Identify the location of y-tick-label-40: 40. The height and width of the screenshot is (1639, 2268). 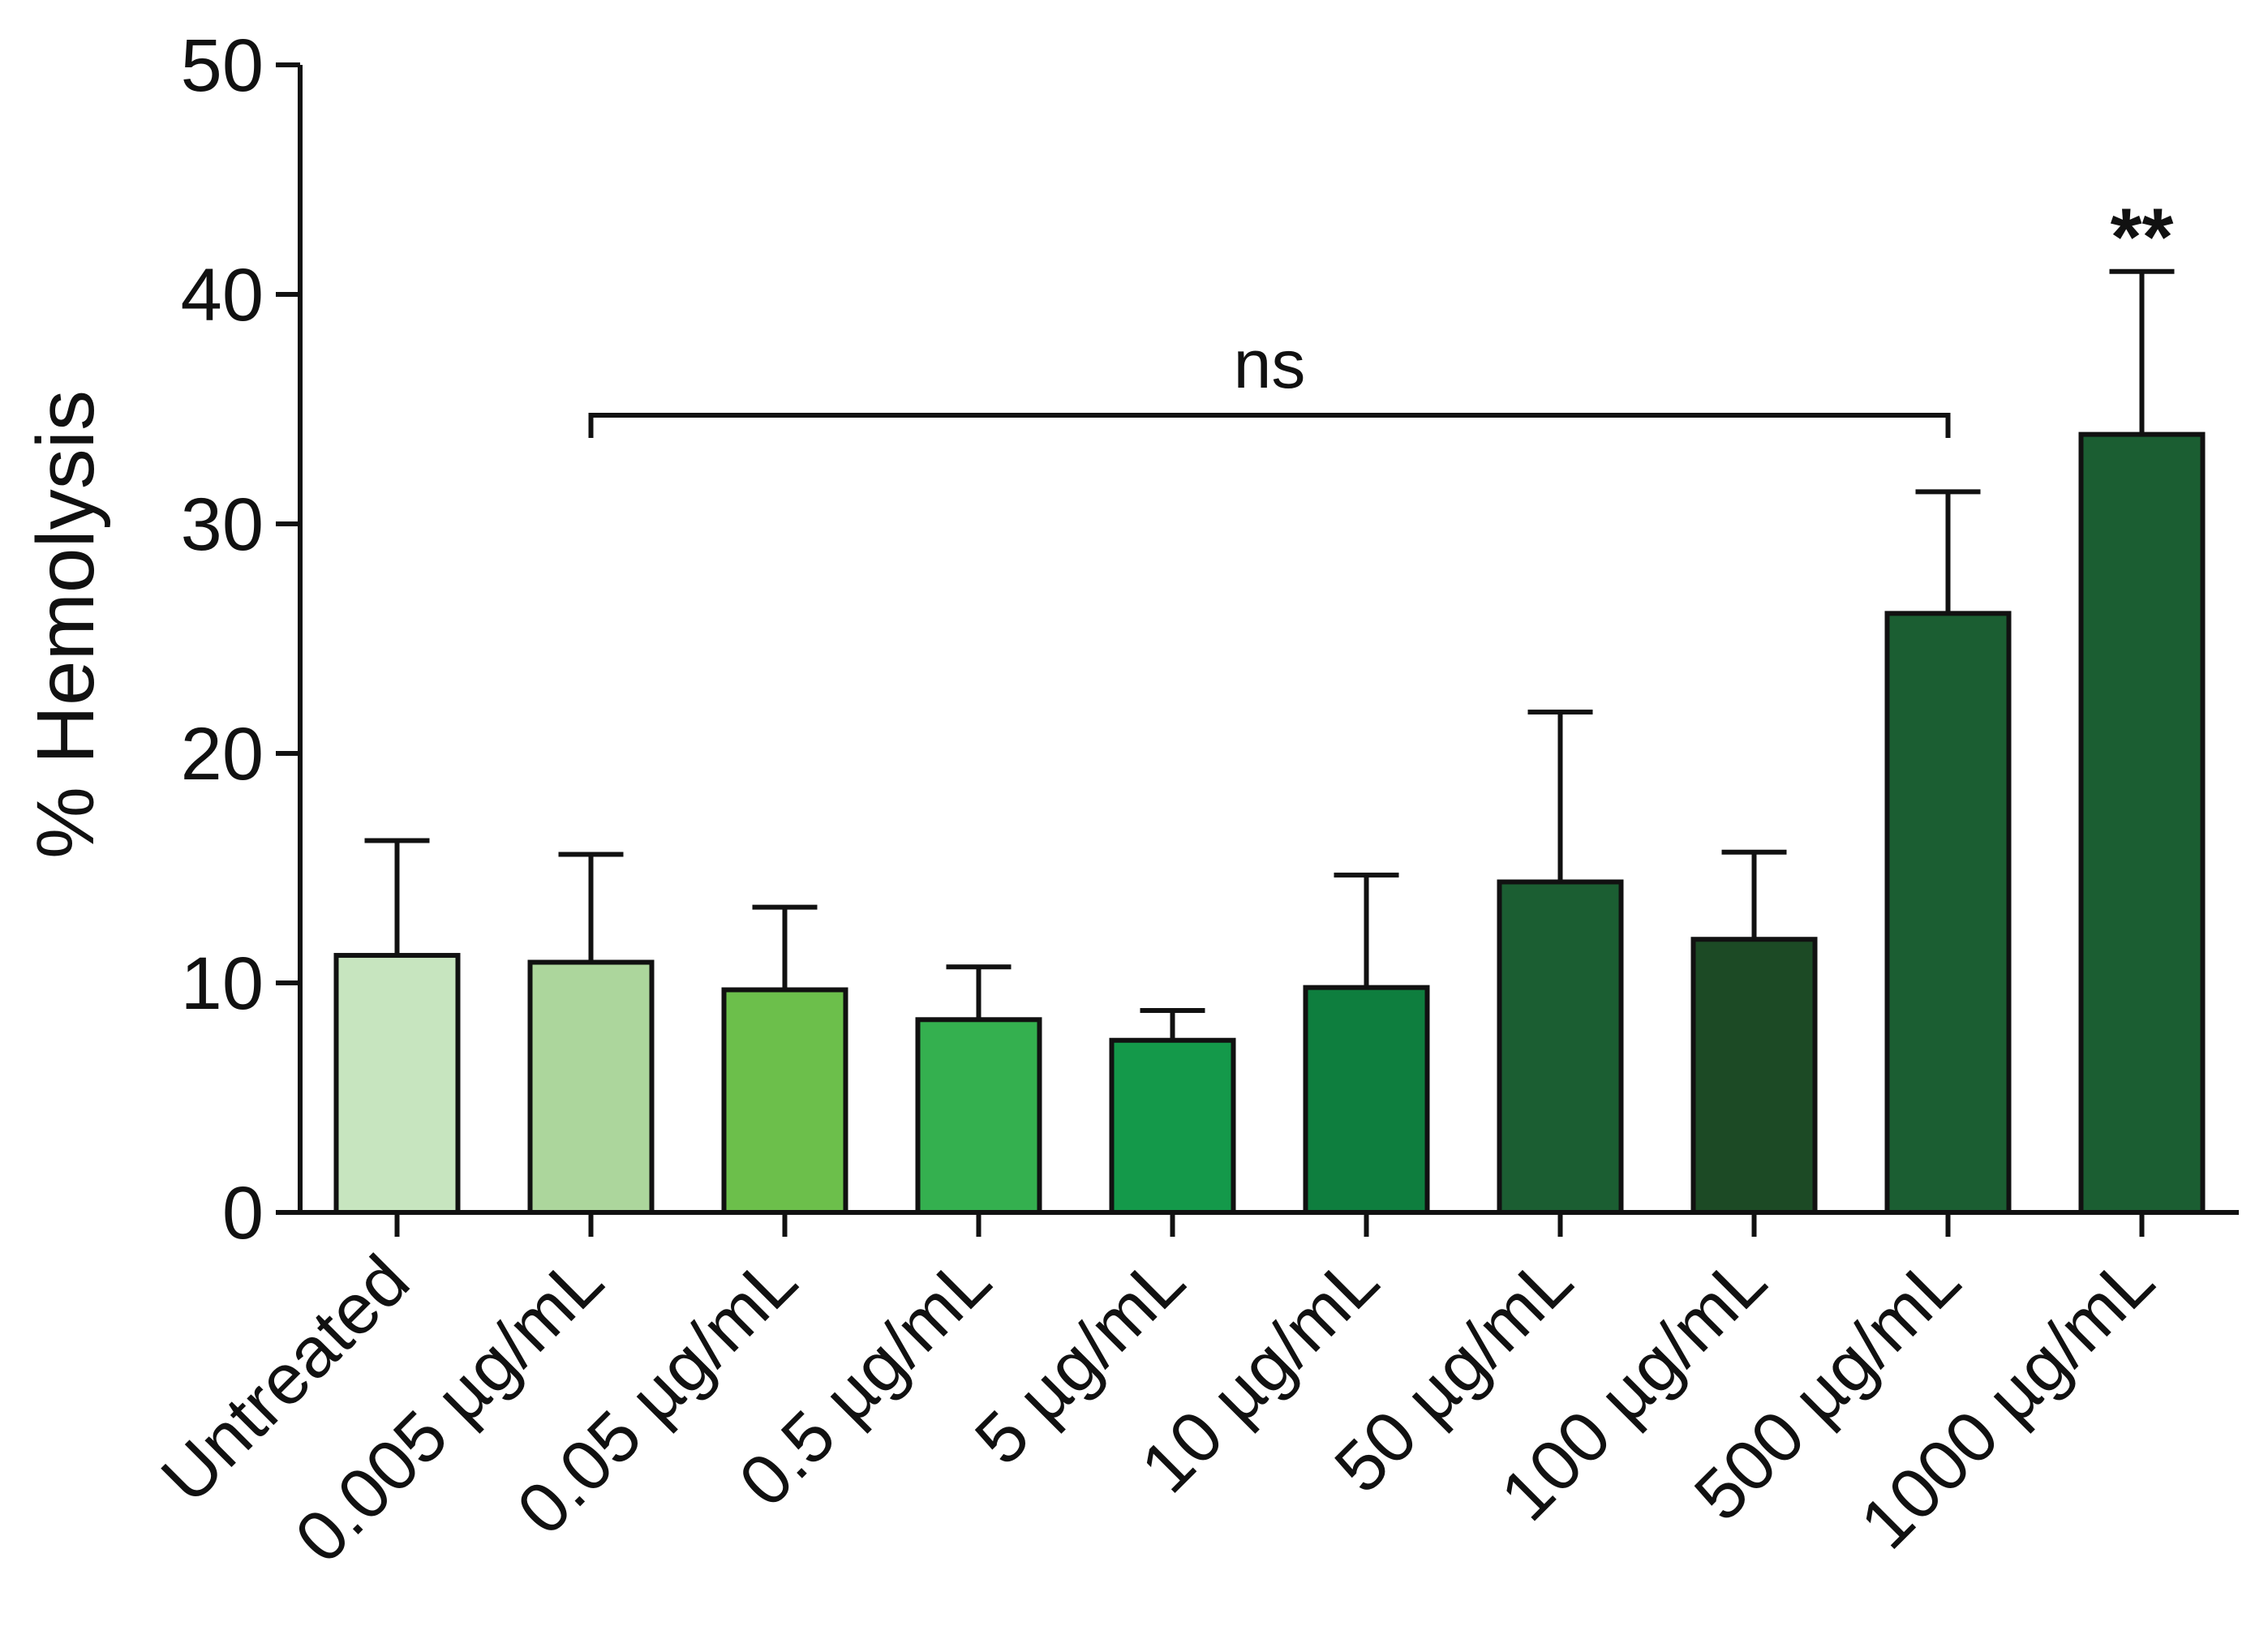
(222, 296).